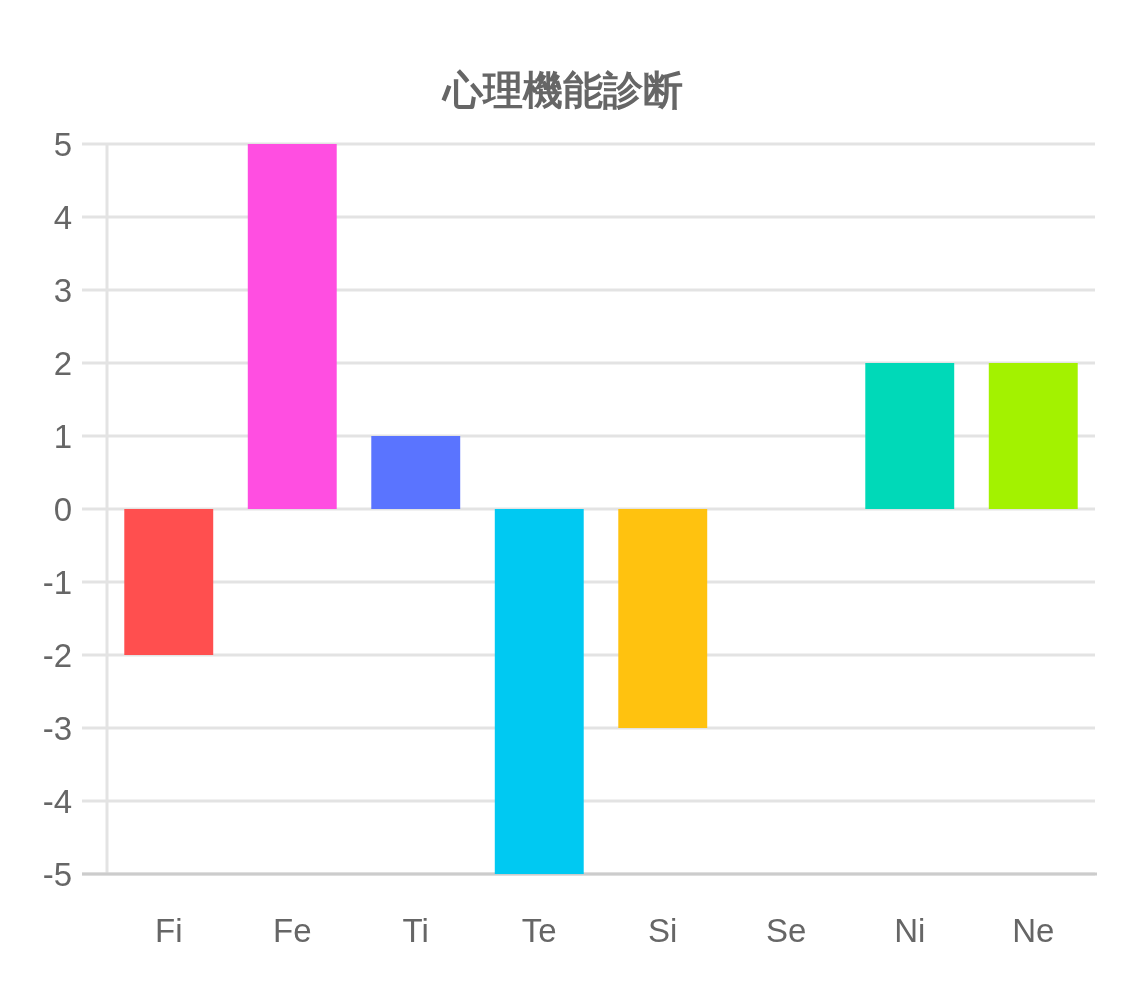 The height and width of the screenshot is (990, 1125). What do you see at coordinates (62, 144) in the screenshot?
I see `y-tick-label: 5` at bounding box center [62, 144].